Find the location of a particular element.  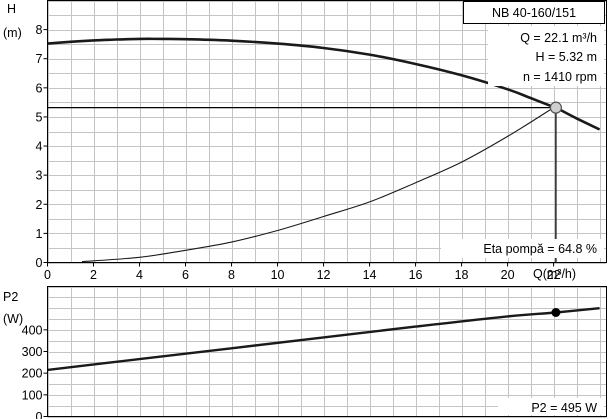

info-box-bg is located at coordinates (546, 56).